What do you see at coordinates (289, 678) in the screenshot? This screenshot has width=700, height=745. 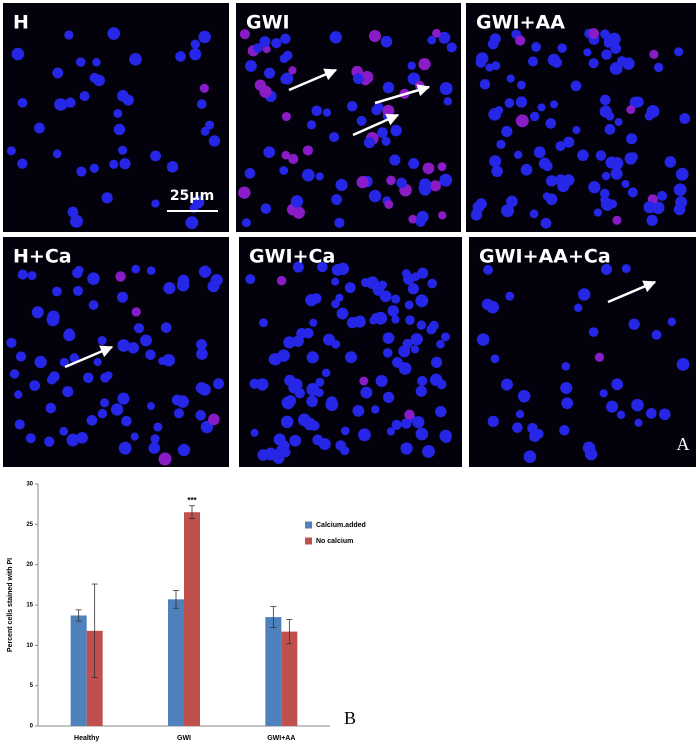 I see `bar` at bounding box center [289, 678].